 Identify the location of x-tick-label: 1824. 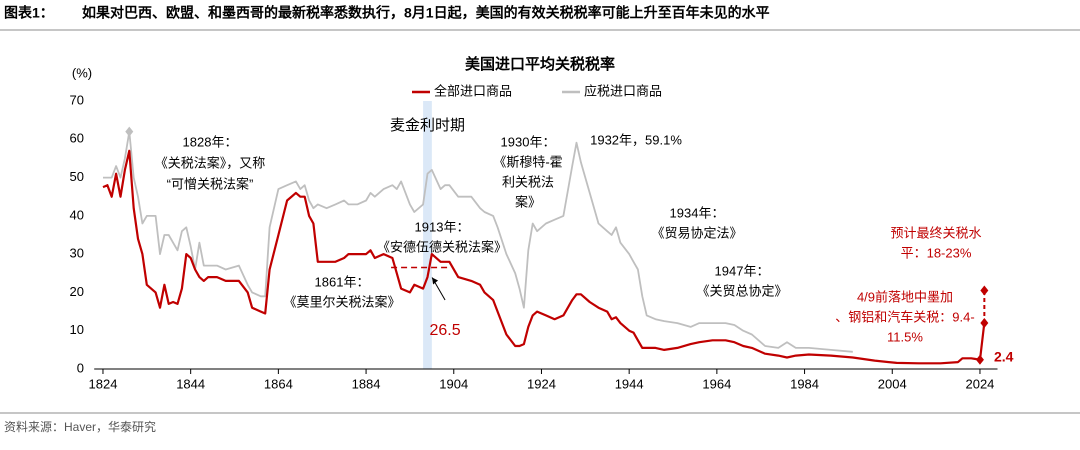
(103, 383).